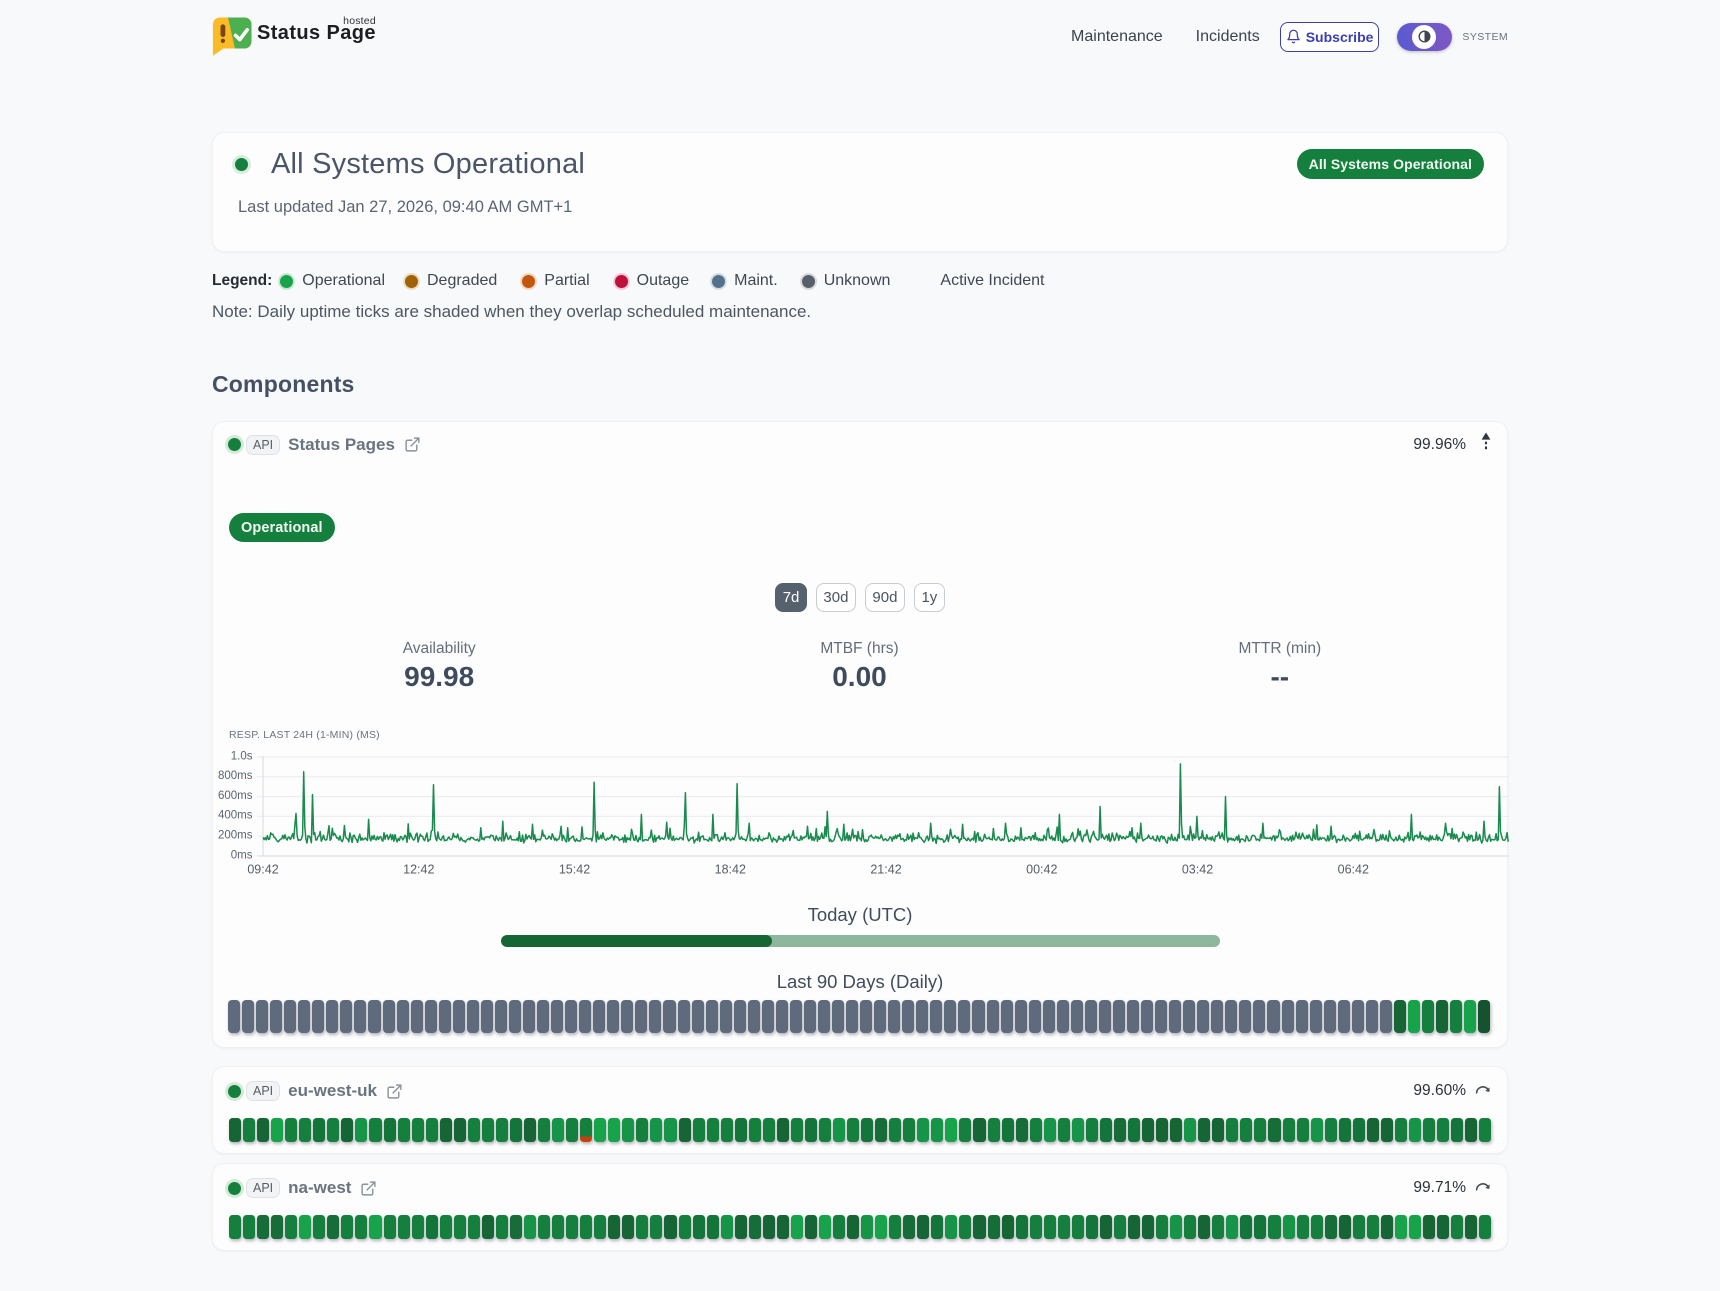 Image resolution: width=1720 pixels, height=1291 pixels. What do you see at coordinates (1353, 870) in the screenshot?
I see `svg-text: 06:42` at bounding box center [1353, 870].